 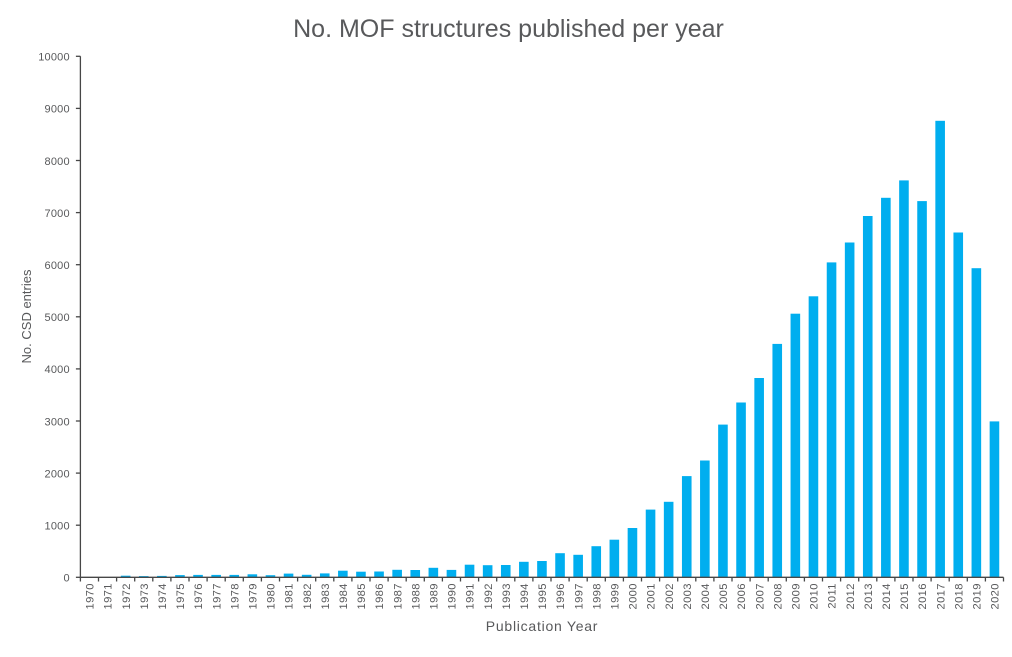 I want to click on svg-text: No. CSD entries, so click(x=26, y=316).